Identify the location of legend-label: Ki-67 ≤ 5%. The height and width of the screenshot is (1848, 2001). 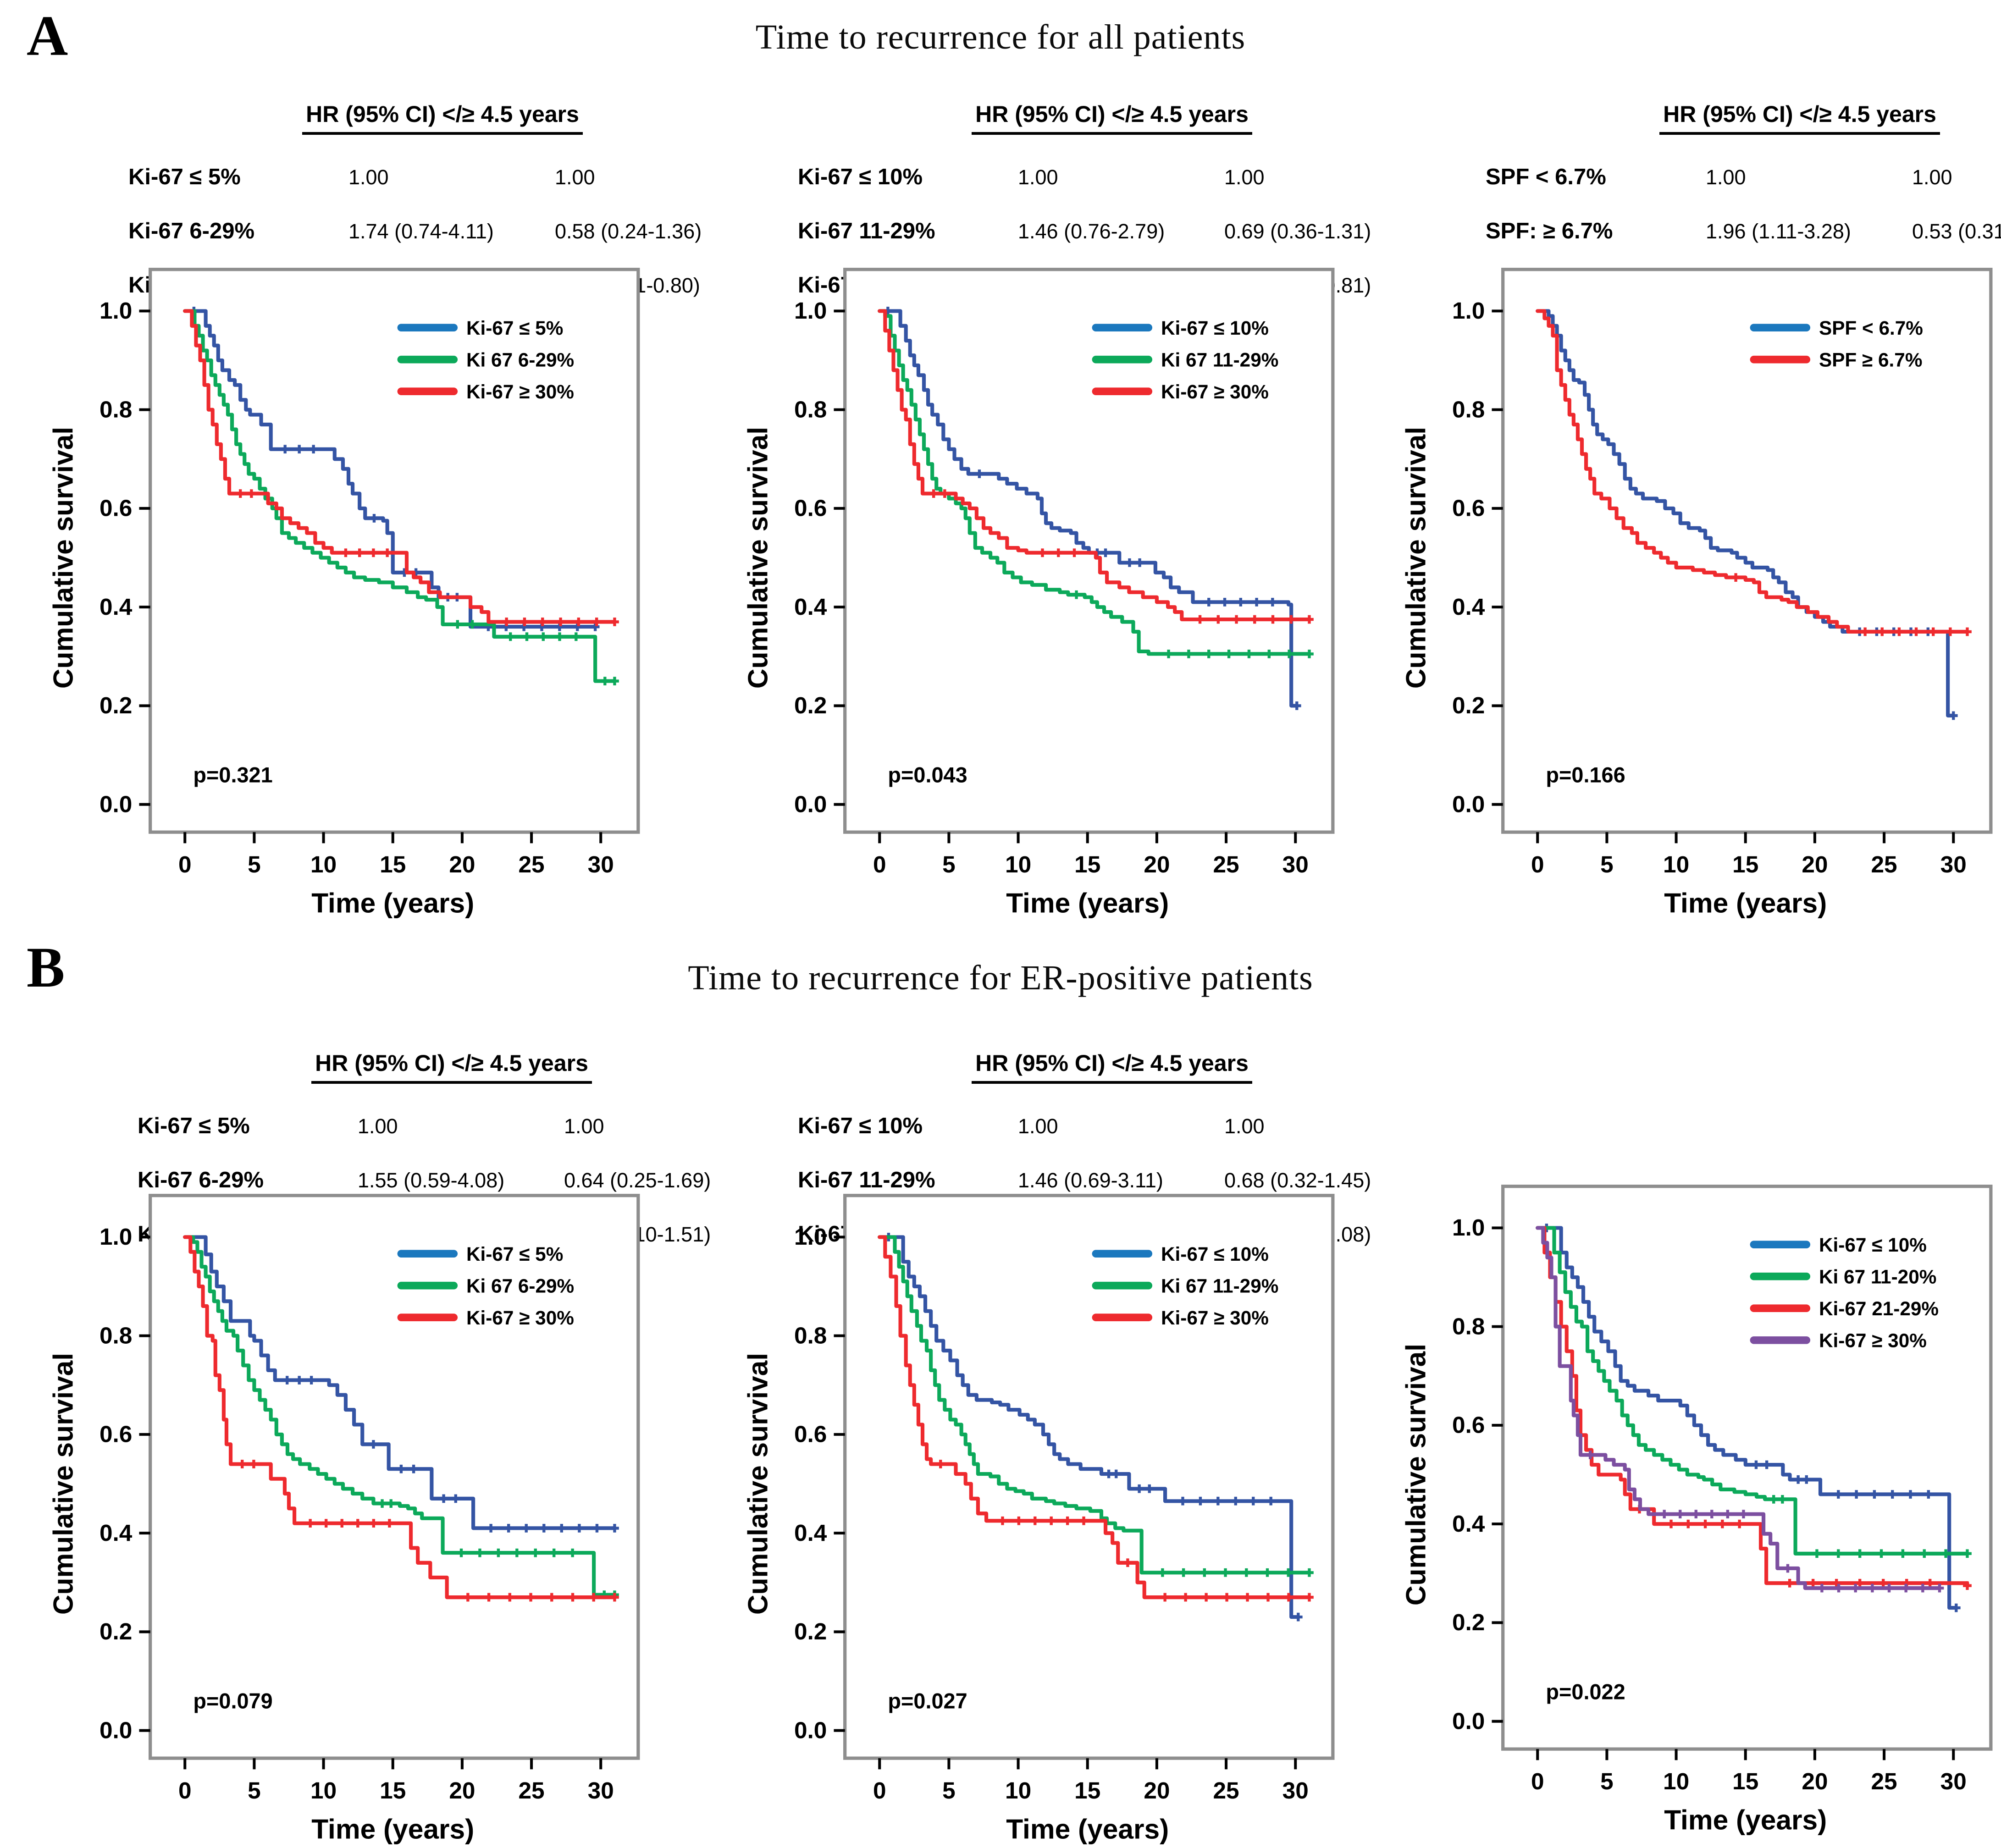
(514, 328).